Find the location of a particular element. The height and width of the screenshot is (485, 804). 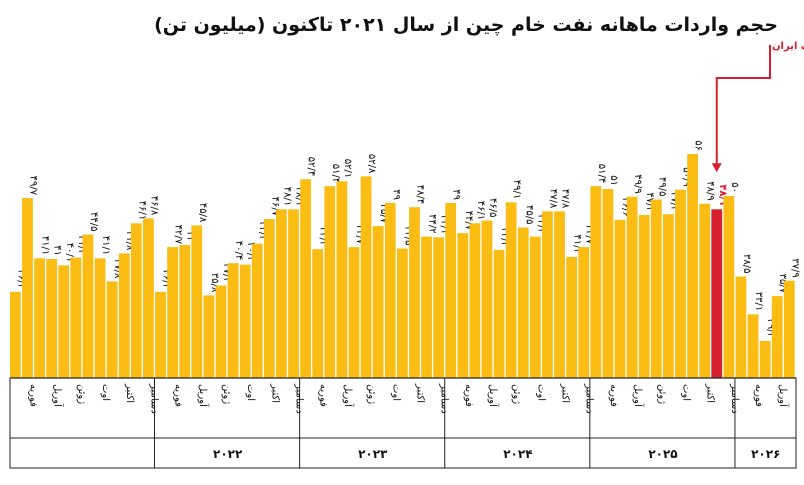

value-label-16: ۳۵/۸ is located at coordinates (214, 283).